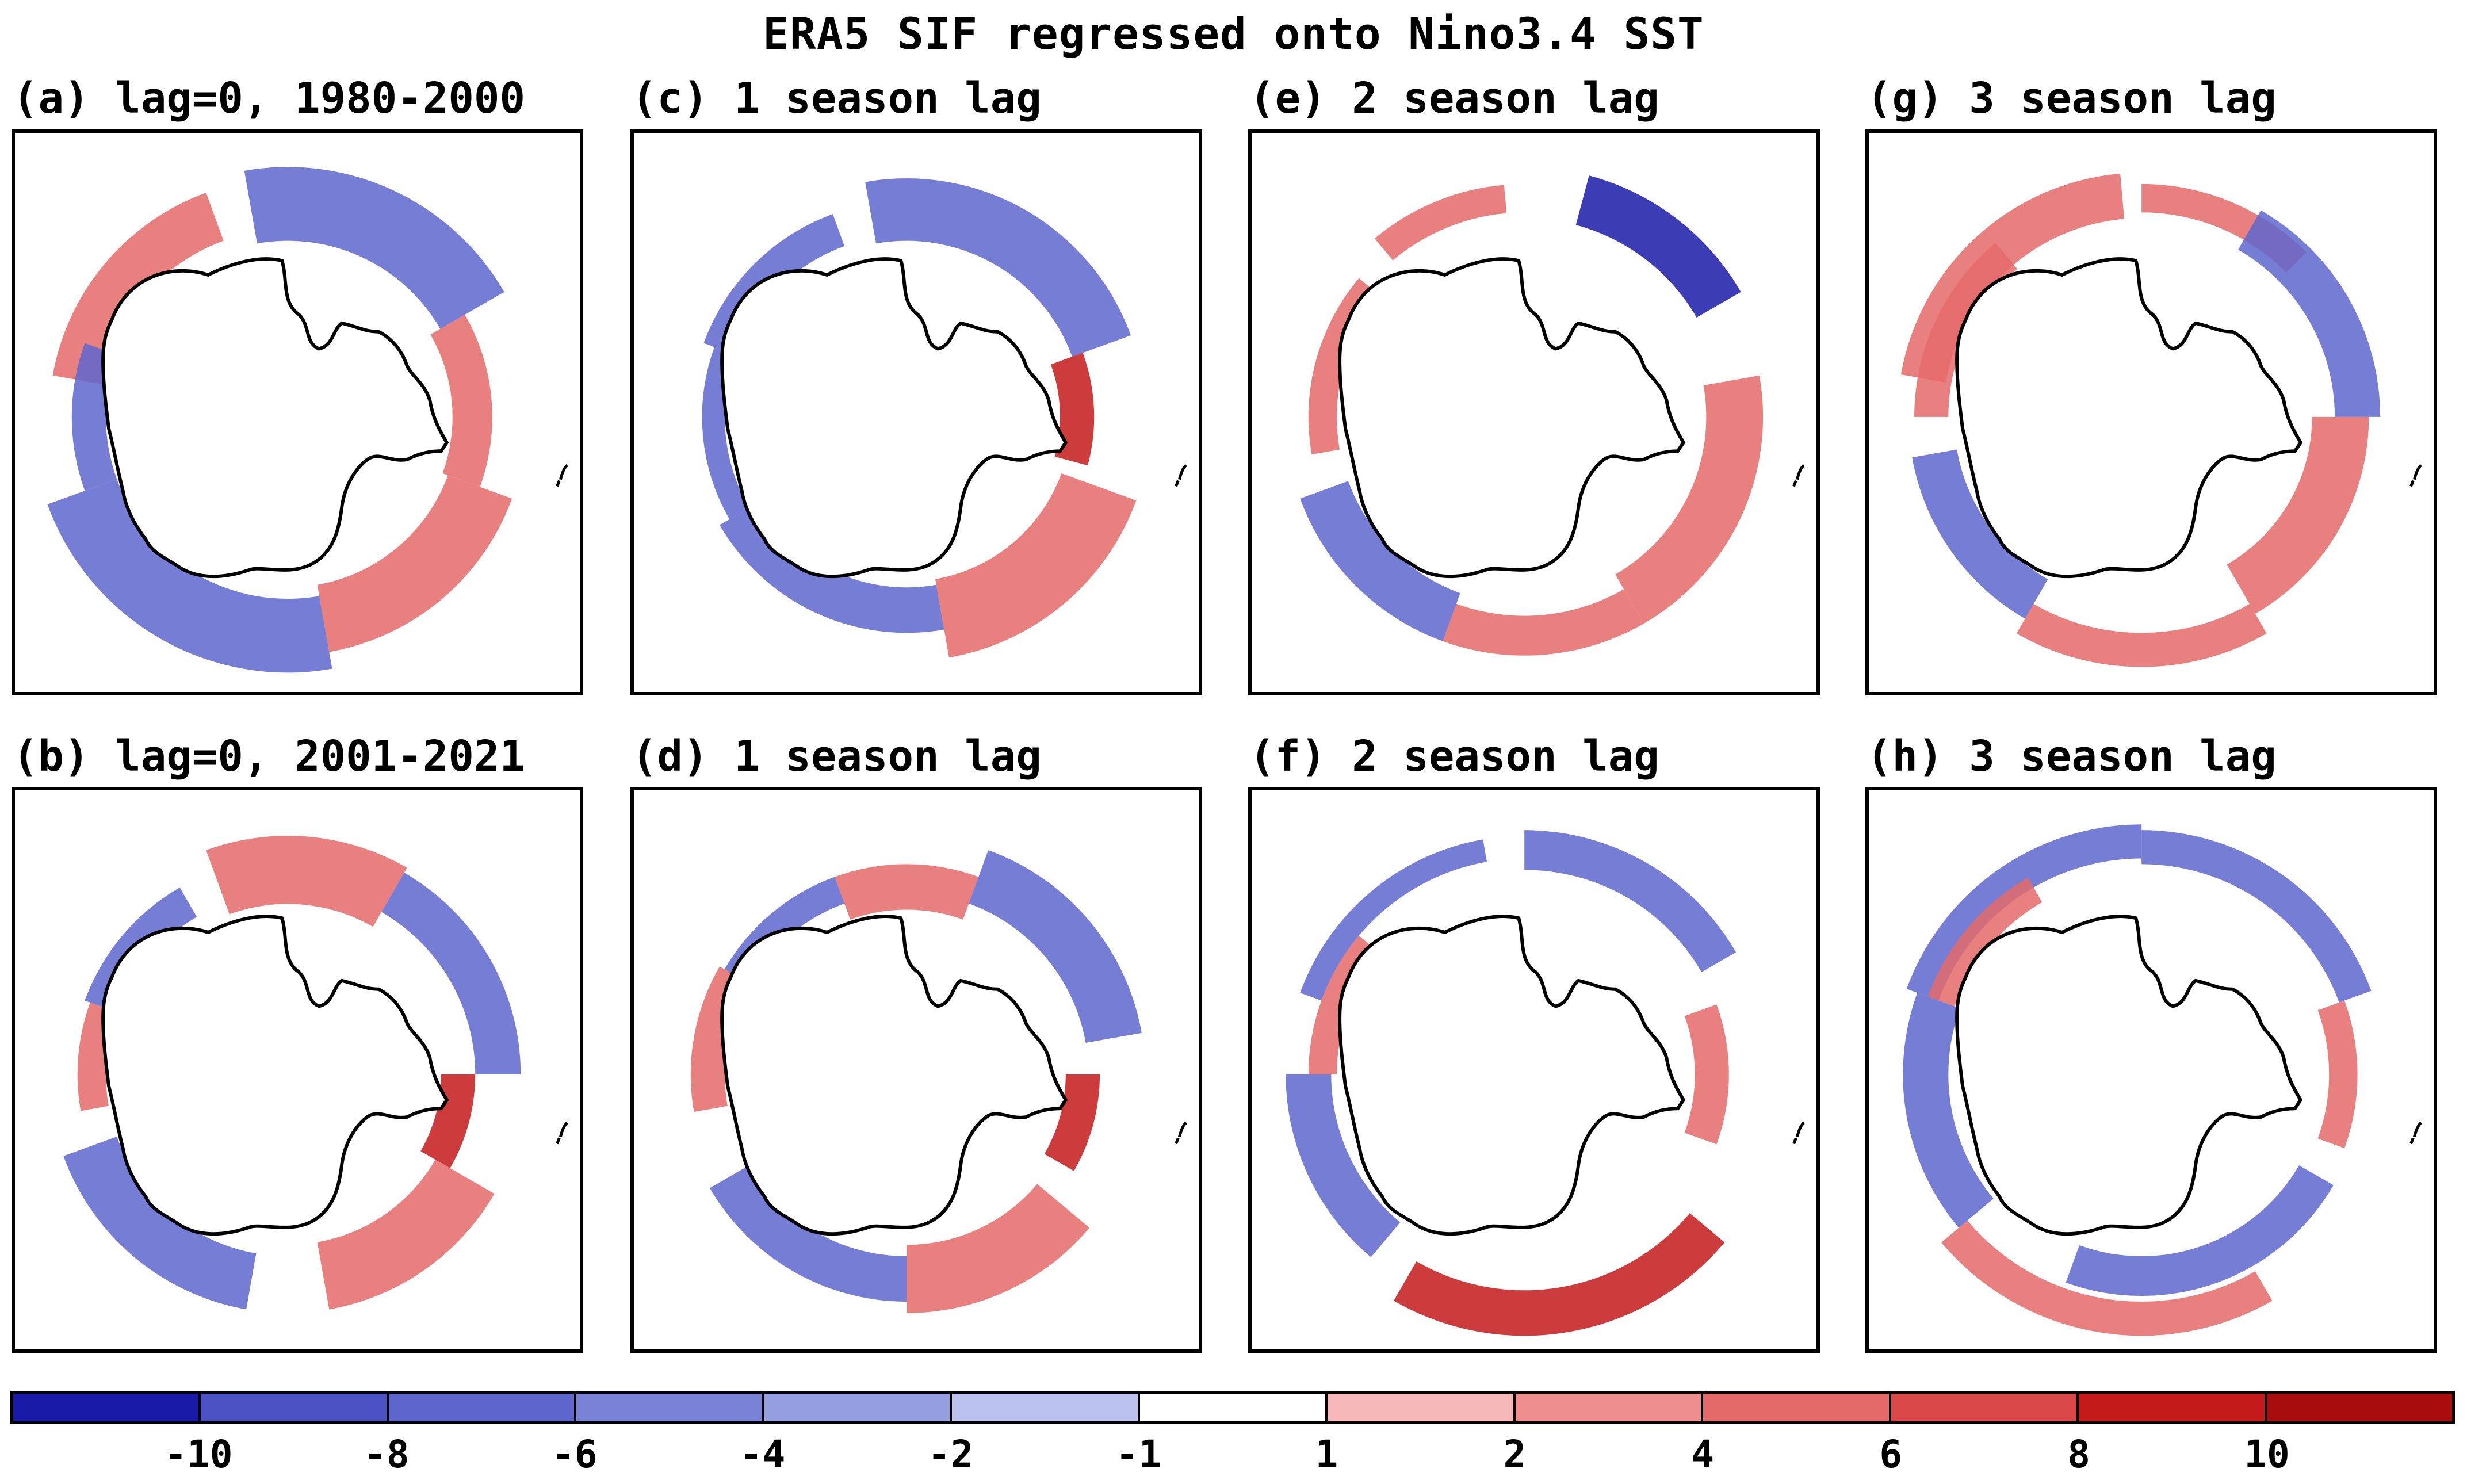 The height and width of the screenshot is (1484, 2467). I want to click on panel-label-f: (f) 2 season lag, so click(1454, 756).